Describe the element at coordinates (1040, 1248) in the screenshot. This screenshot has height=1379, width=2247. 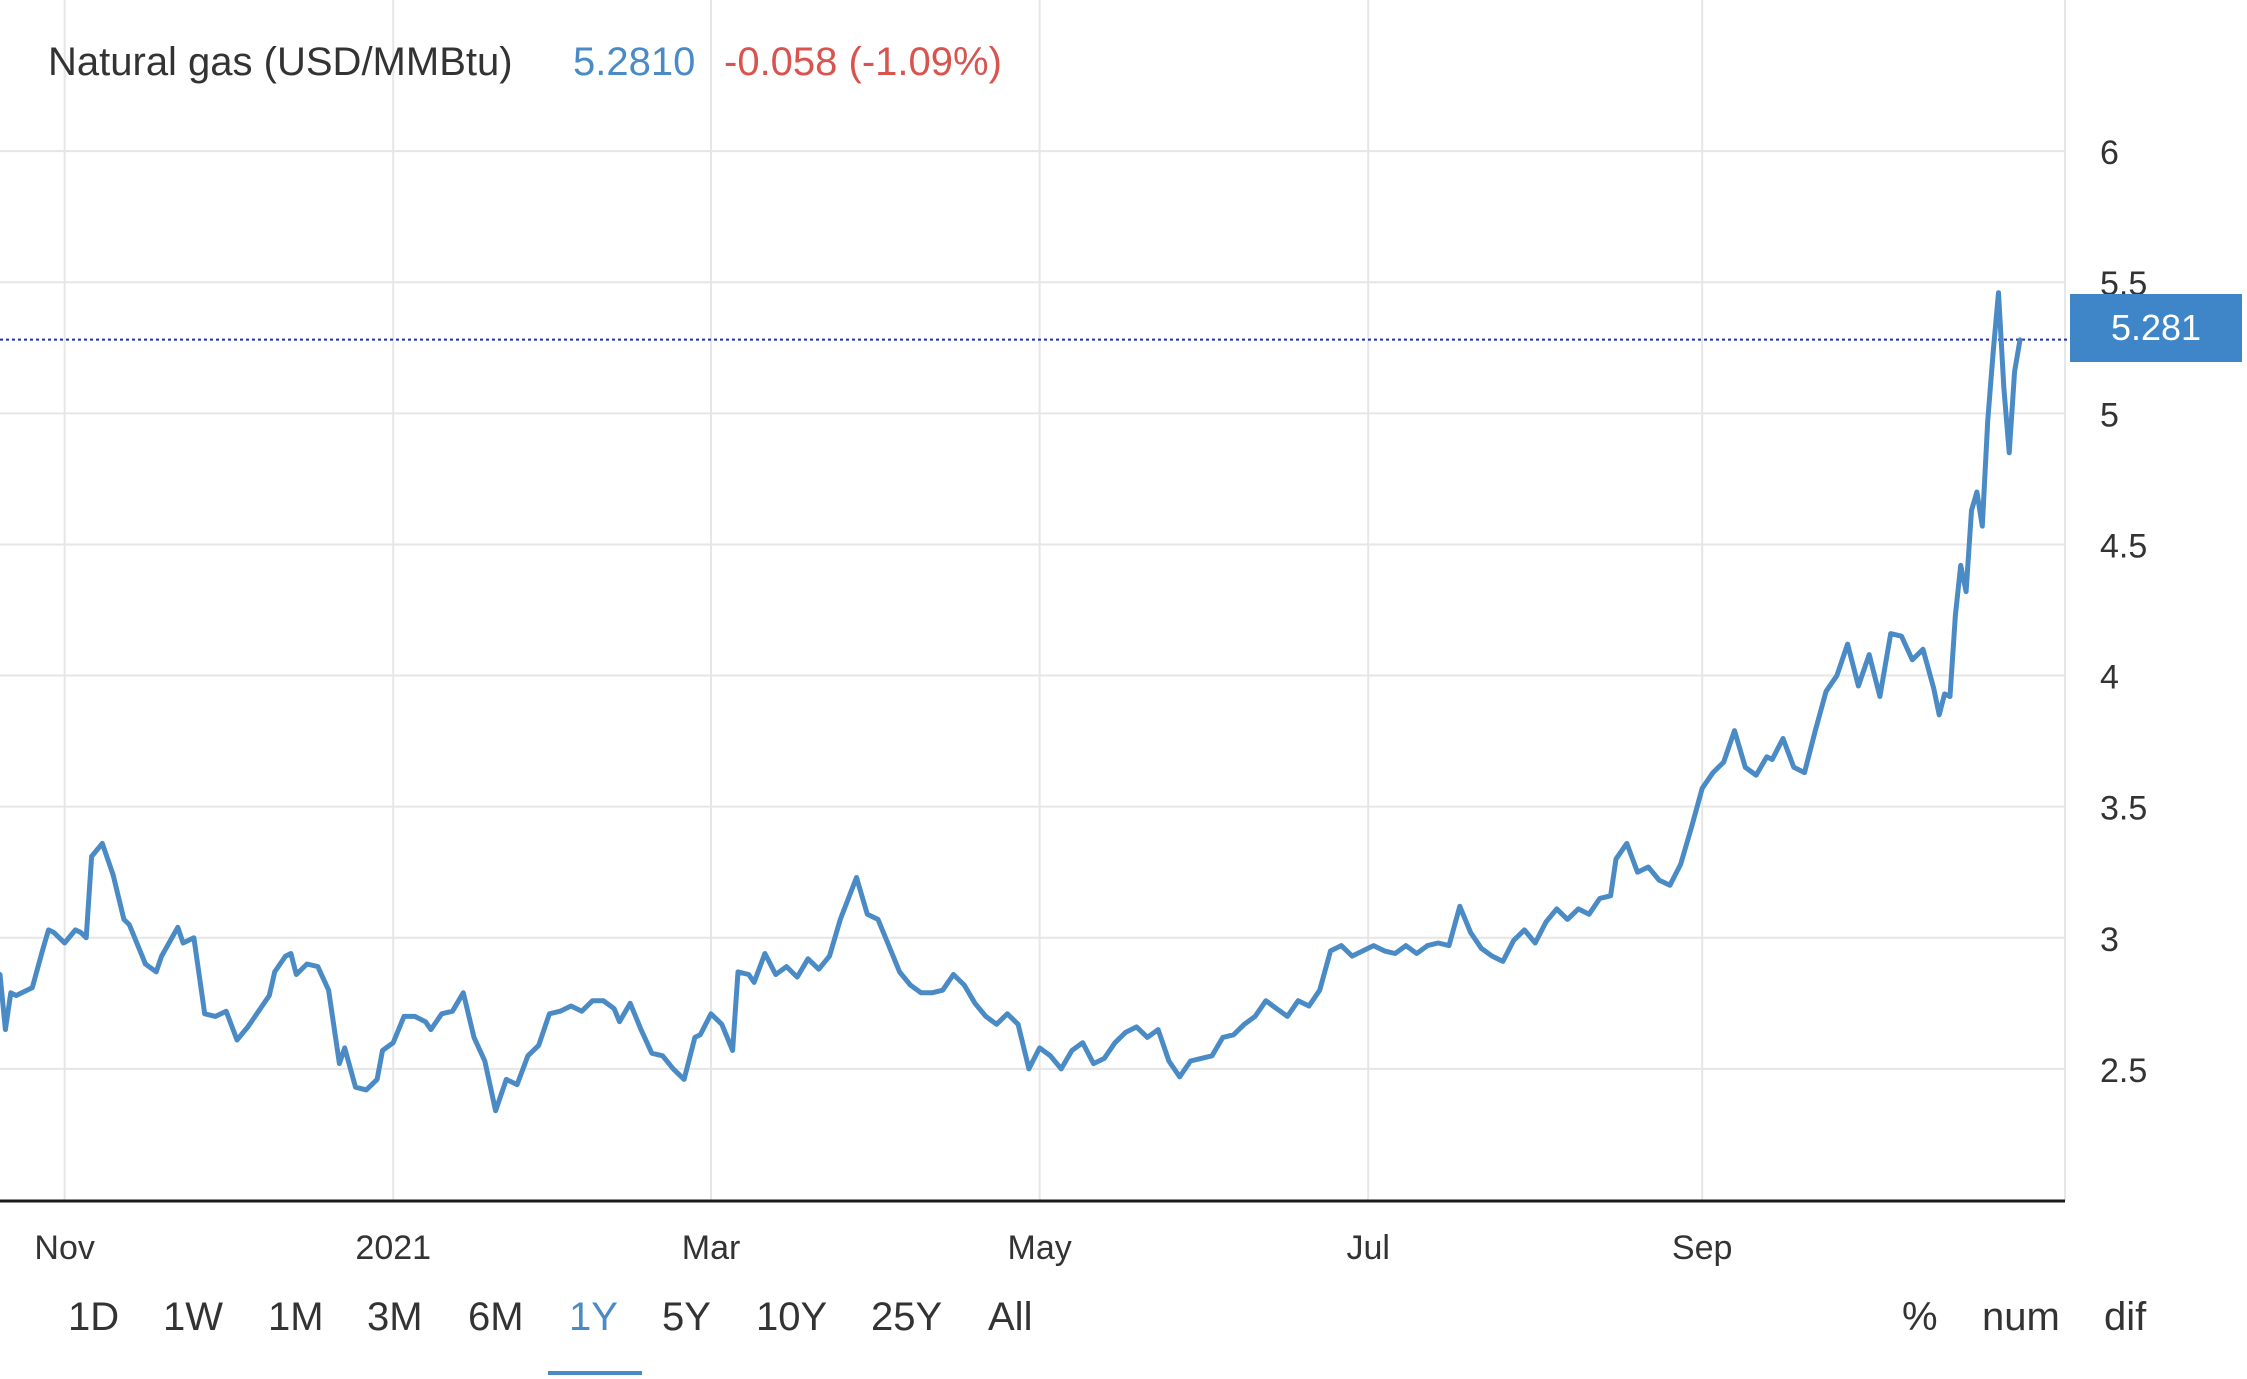
I see `x-tick-label: May` at that location.